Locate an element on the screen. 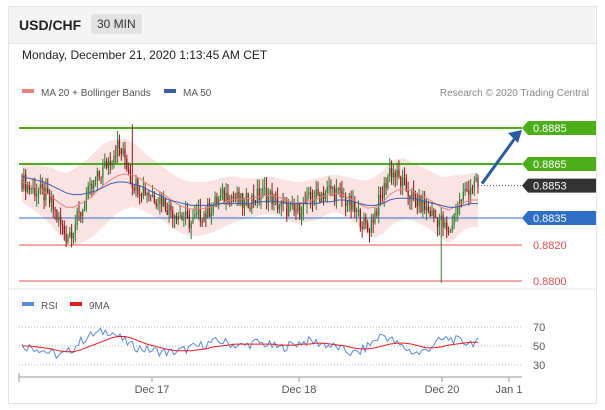 The height and width of the screenshot is (410, 605). rsi-tick-label: 70 is located at coordinates (539, 328).